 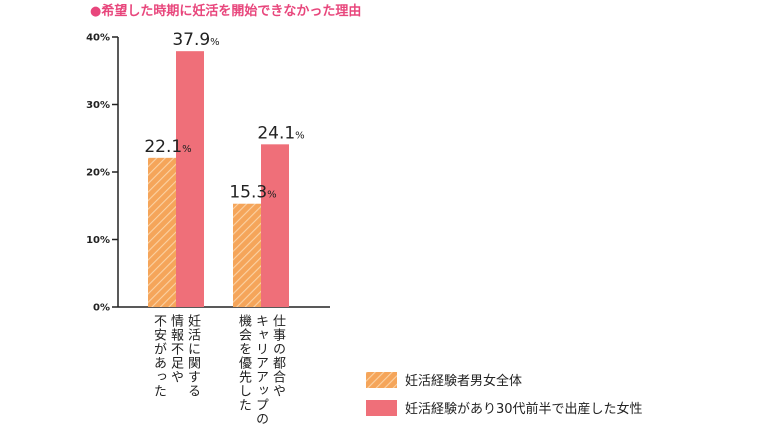 I want to click on legend-item-overall: 妊活経験者男女全体, so click(x=444, y=379).